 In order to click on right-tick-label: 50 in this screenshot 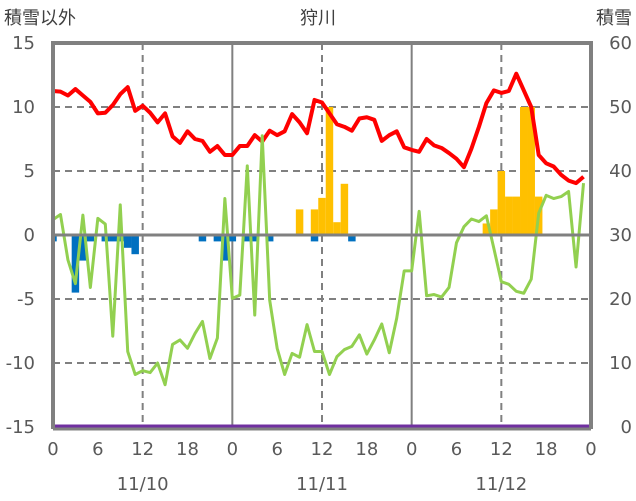, I will do `click(620, 107)`.